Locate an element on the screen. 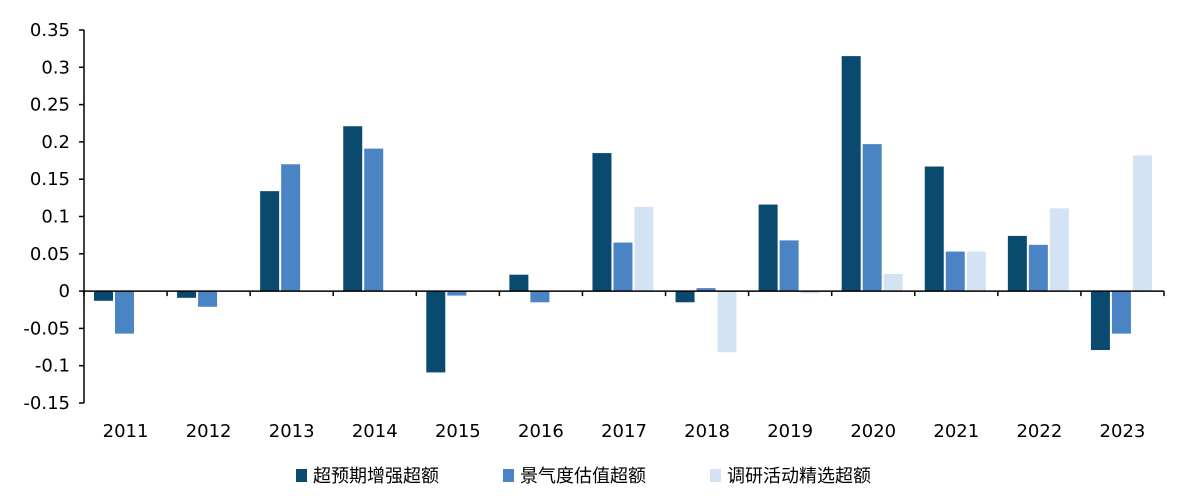 The image size is (1179, 502). x-tick-label: 2021 is located at coordinates (956, 431).